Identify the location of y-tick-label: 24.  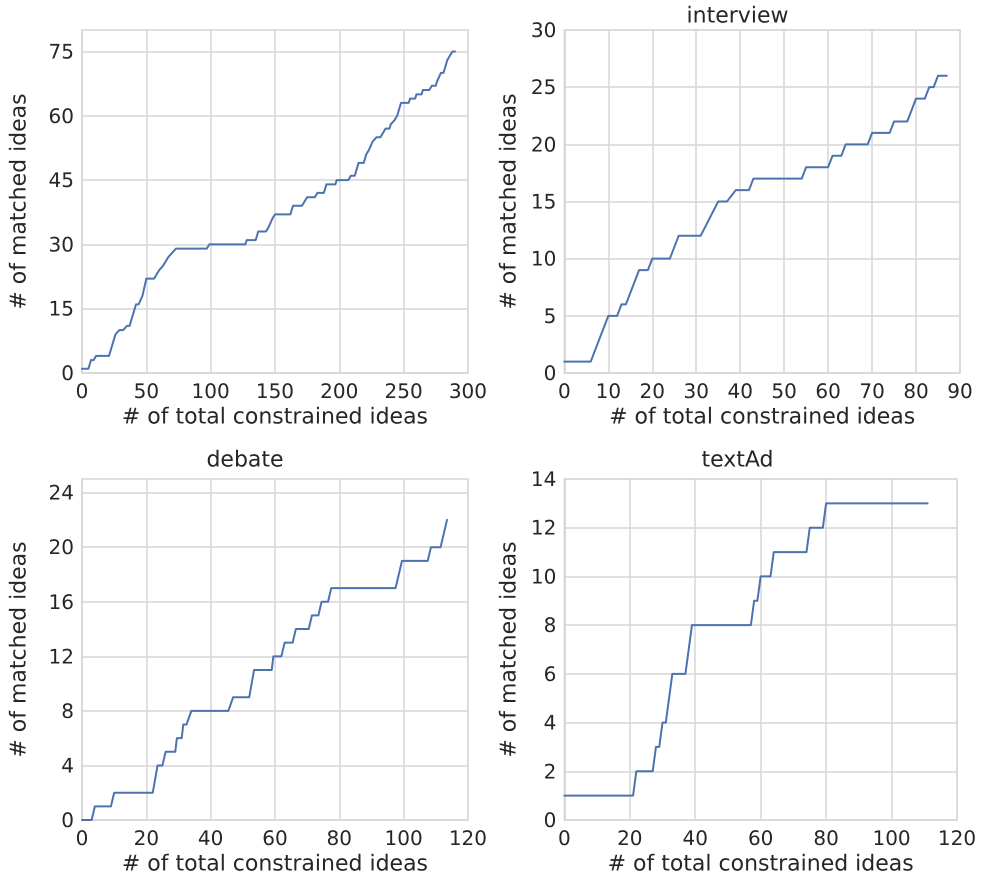
(61, 492).